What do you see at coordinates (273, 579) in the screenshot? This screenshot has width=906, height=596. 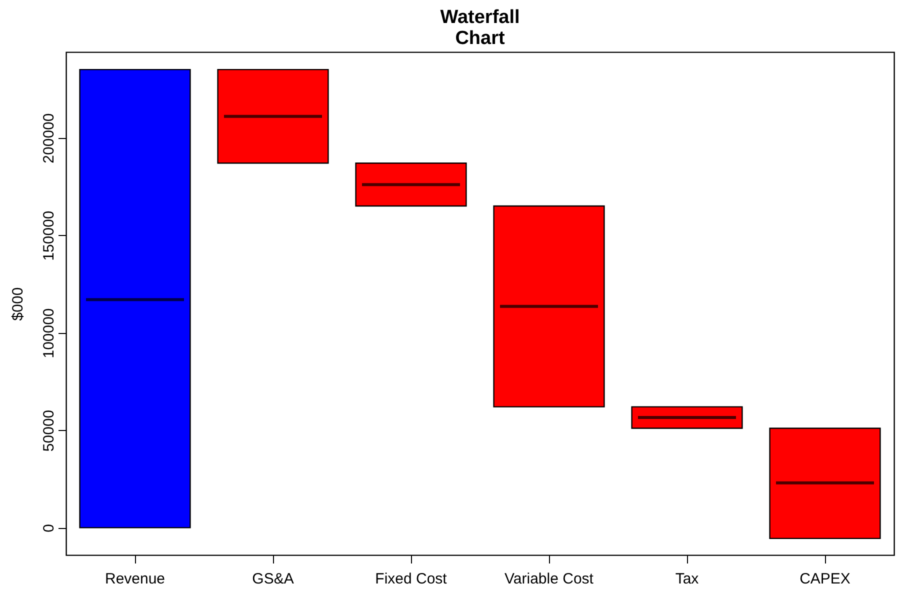 I see `x-tick-label: GS&A` at bounding box center [273, 579].